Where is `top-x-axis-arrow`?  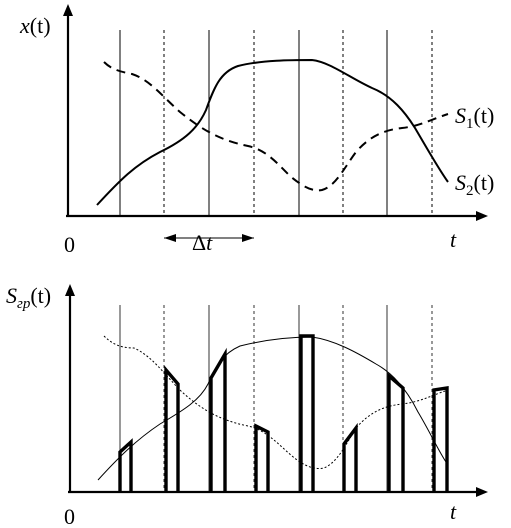
top-x-axis-arrow is located at coordinates (482, 216).